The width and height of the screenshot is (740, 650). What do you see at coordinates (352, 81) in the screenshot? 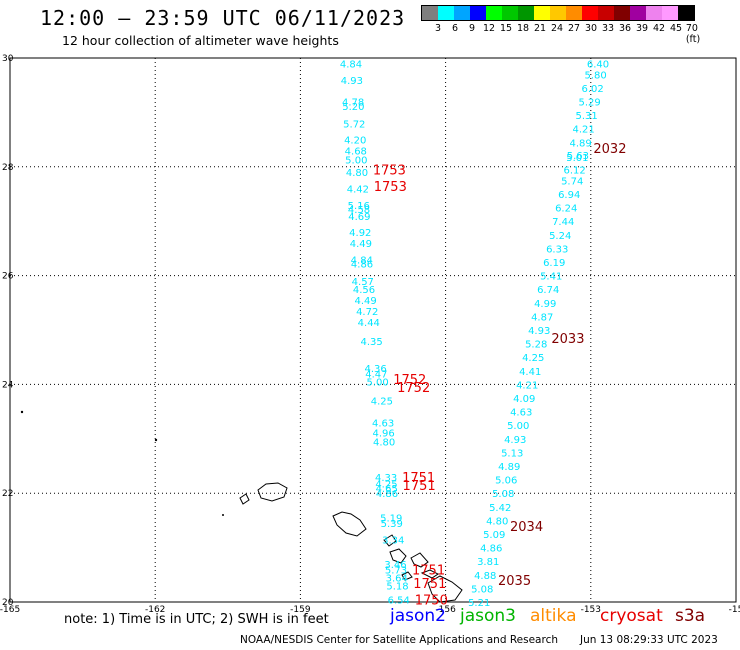
I see `swh-value-west: 4.93` at bounding box center [352, 81].